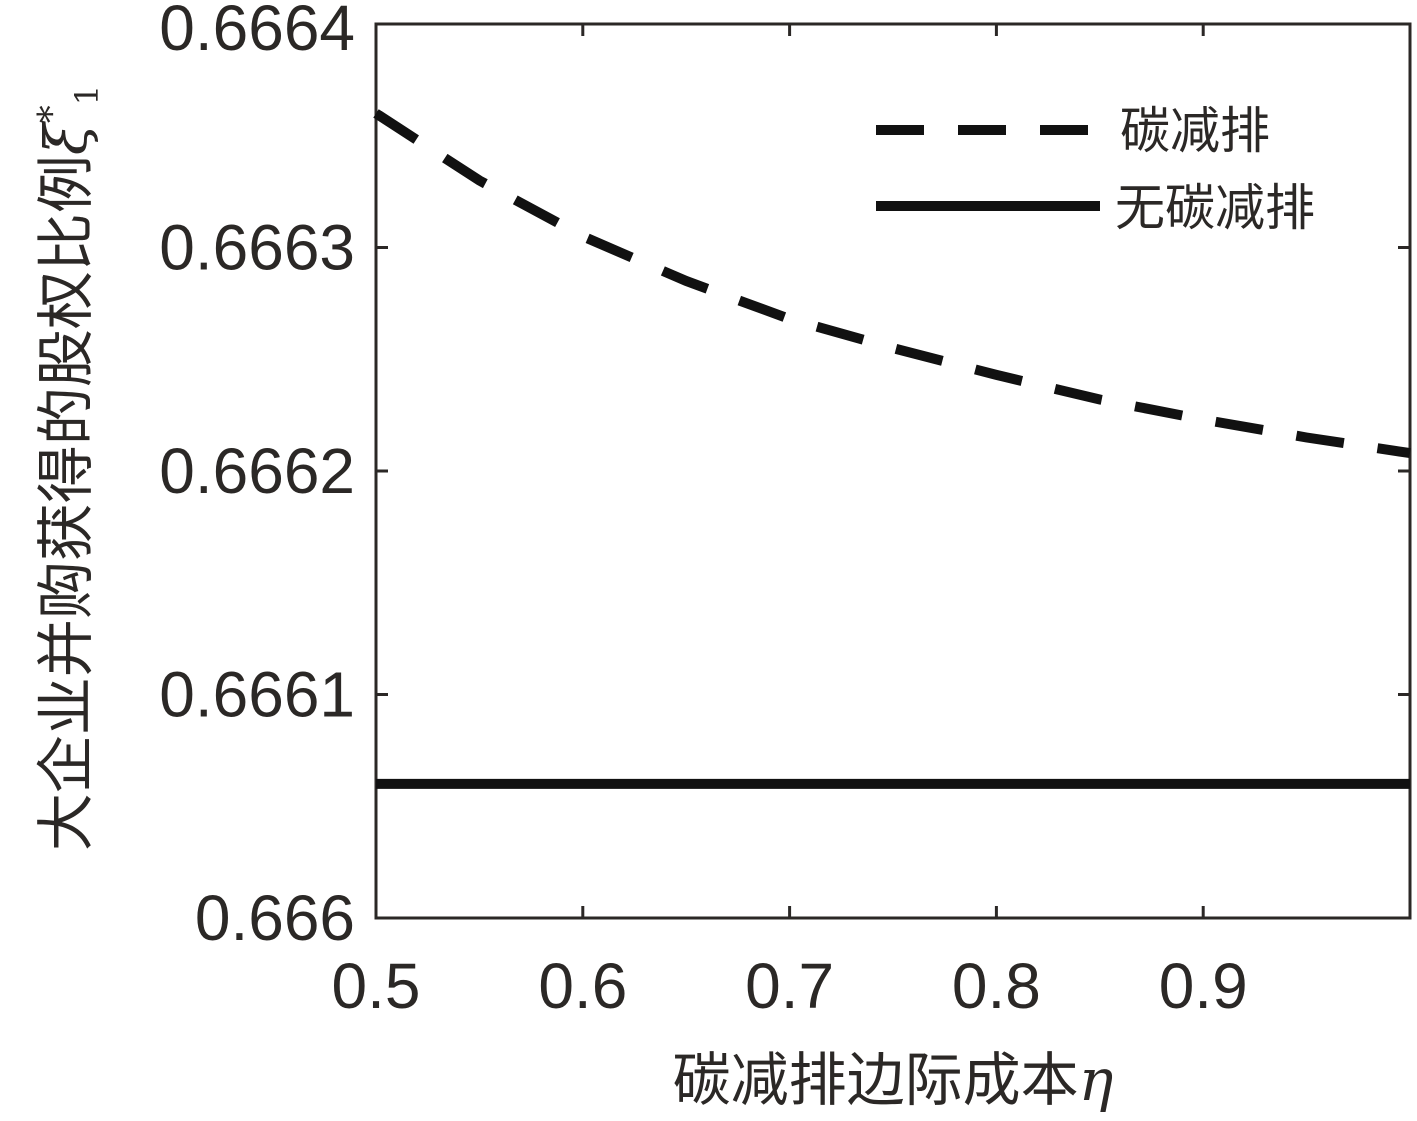 The image size is (1417, 1121). What do you see at coordinates (66, 137) in the screenshot?
I see `y-axis-symbol: ξ` at bounding box center [66, 137].